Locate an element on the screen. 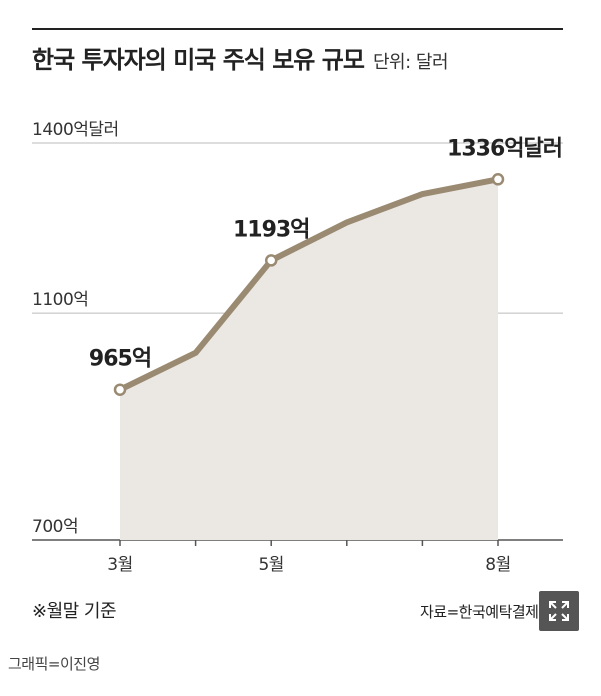  expand-button is located at coordinates (559, 611).